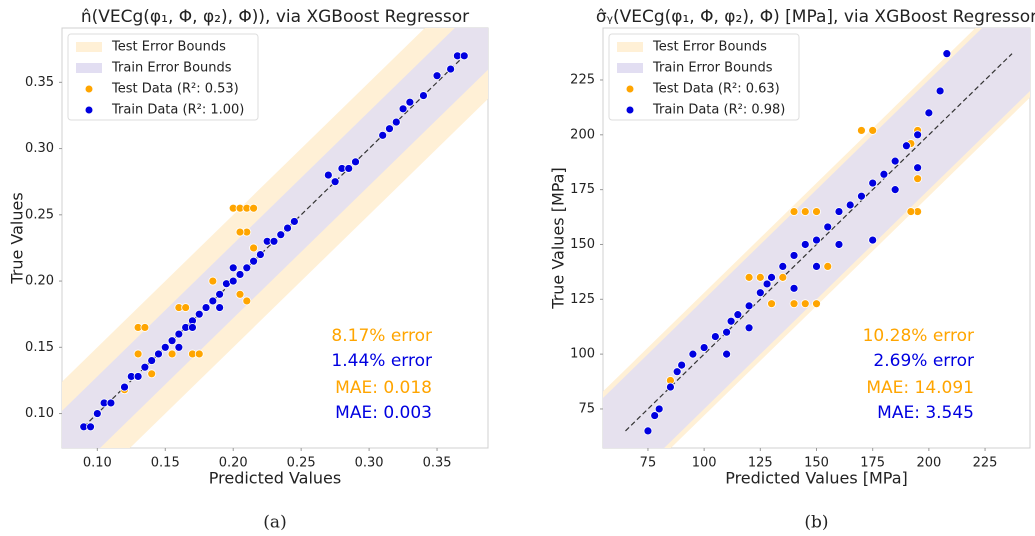 The width and height of the screenshot is (1035, 536). Describe the element at coordinates (648, 463) in the screenshot. I see `x-tick-label: 75` at that location.